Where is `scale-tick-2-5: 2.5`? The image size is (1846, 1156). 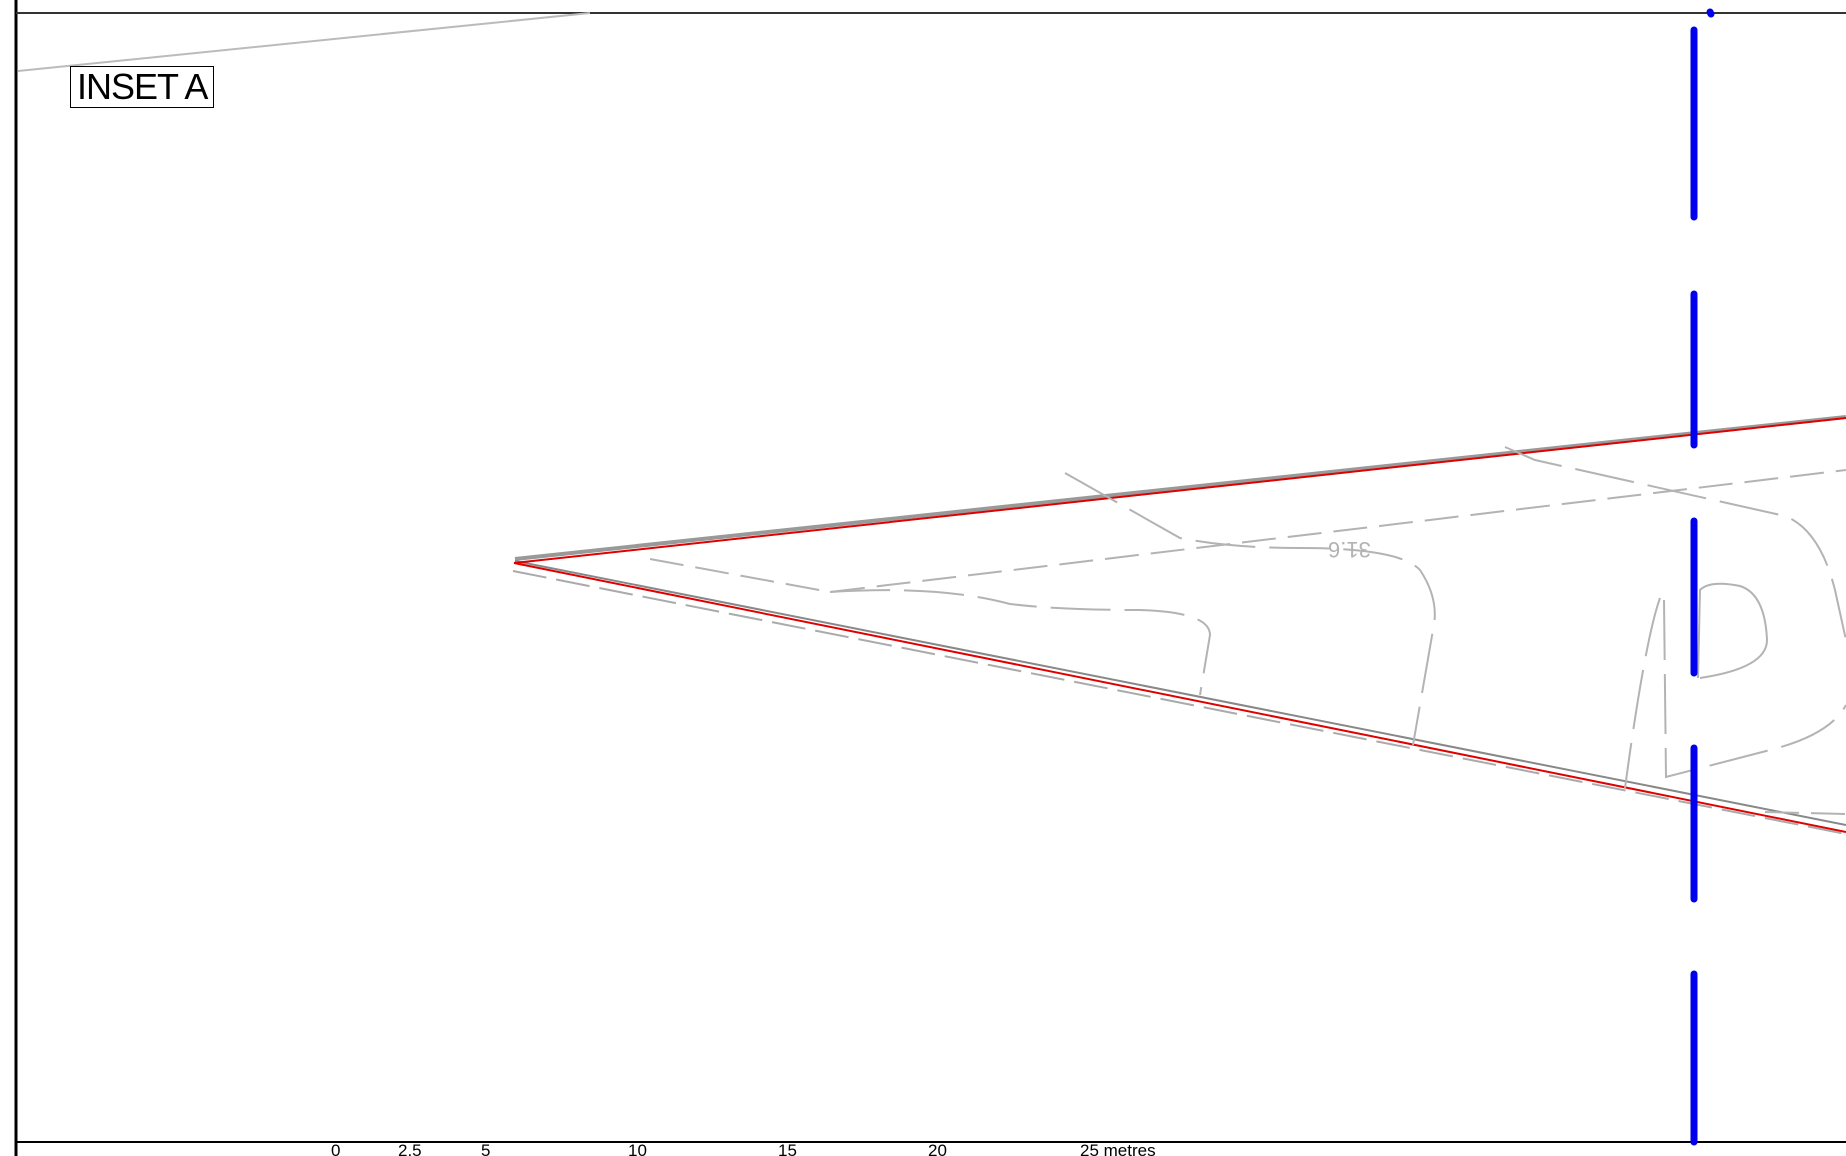 scale-tick-2-5: 2.5 is located at coordinates (410, 1148).